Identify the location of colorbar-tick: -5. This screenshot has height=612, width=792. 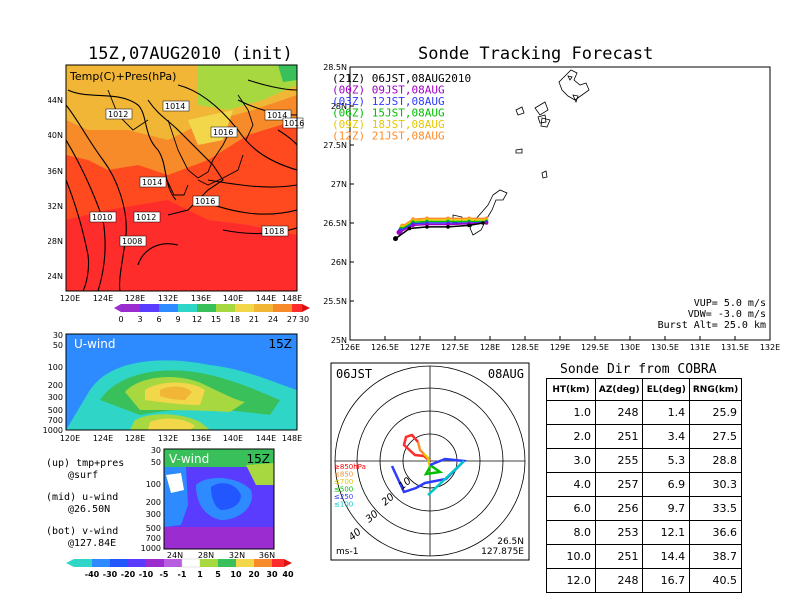
(164, 574).